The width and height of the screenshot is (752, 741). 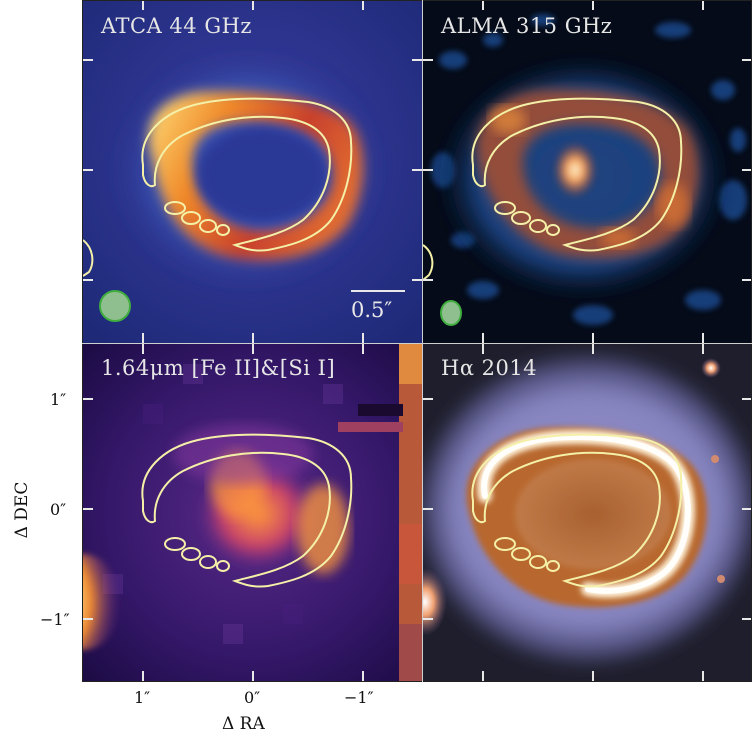 I want to click on y-axis-label: Δ DEC, so click(x=22, y=510).